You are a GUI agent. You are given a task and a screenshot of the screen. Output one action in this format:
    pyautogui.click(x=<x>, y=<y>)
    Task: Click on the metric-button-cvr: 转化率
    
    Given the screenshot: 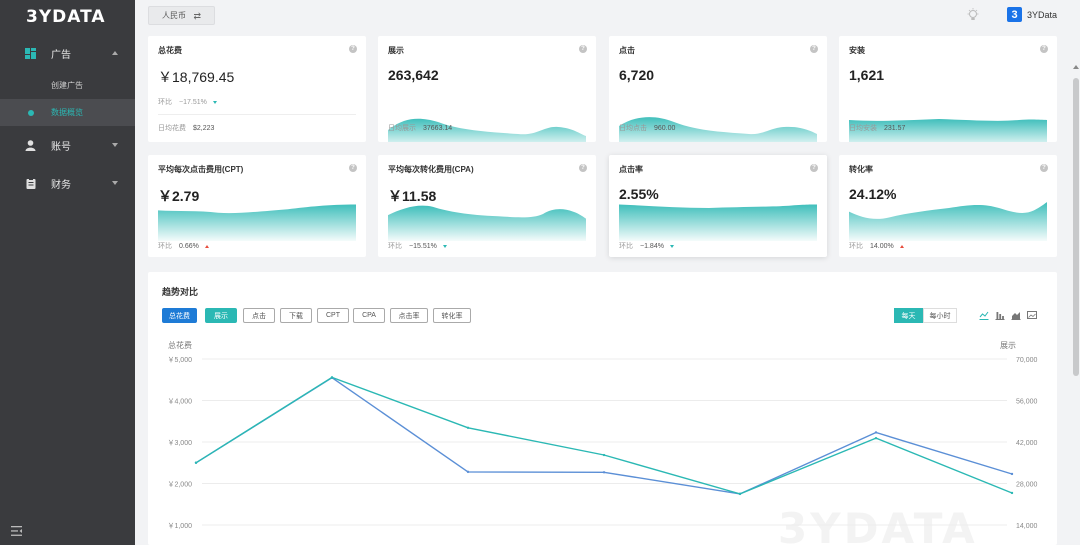 What is the action you would take?
    pyautogui.click(x=452, y=315)
    